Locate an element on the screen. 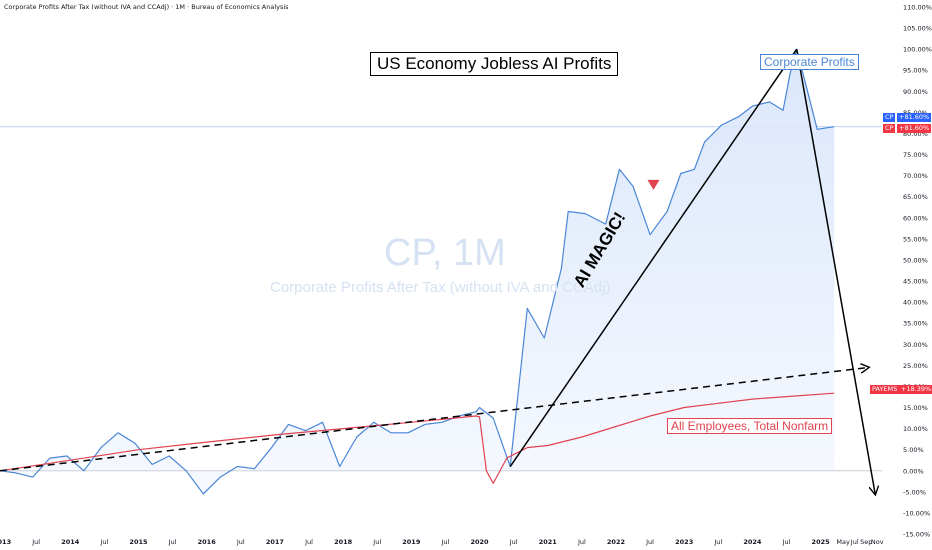 This screenshot has height=550, width=932. y-tick-label: 95.00% is located at coordinates (915, 71).